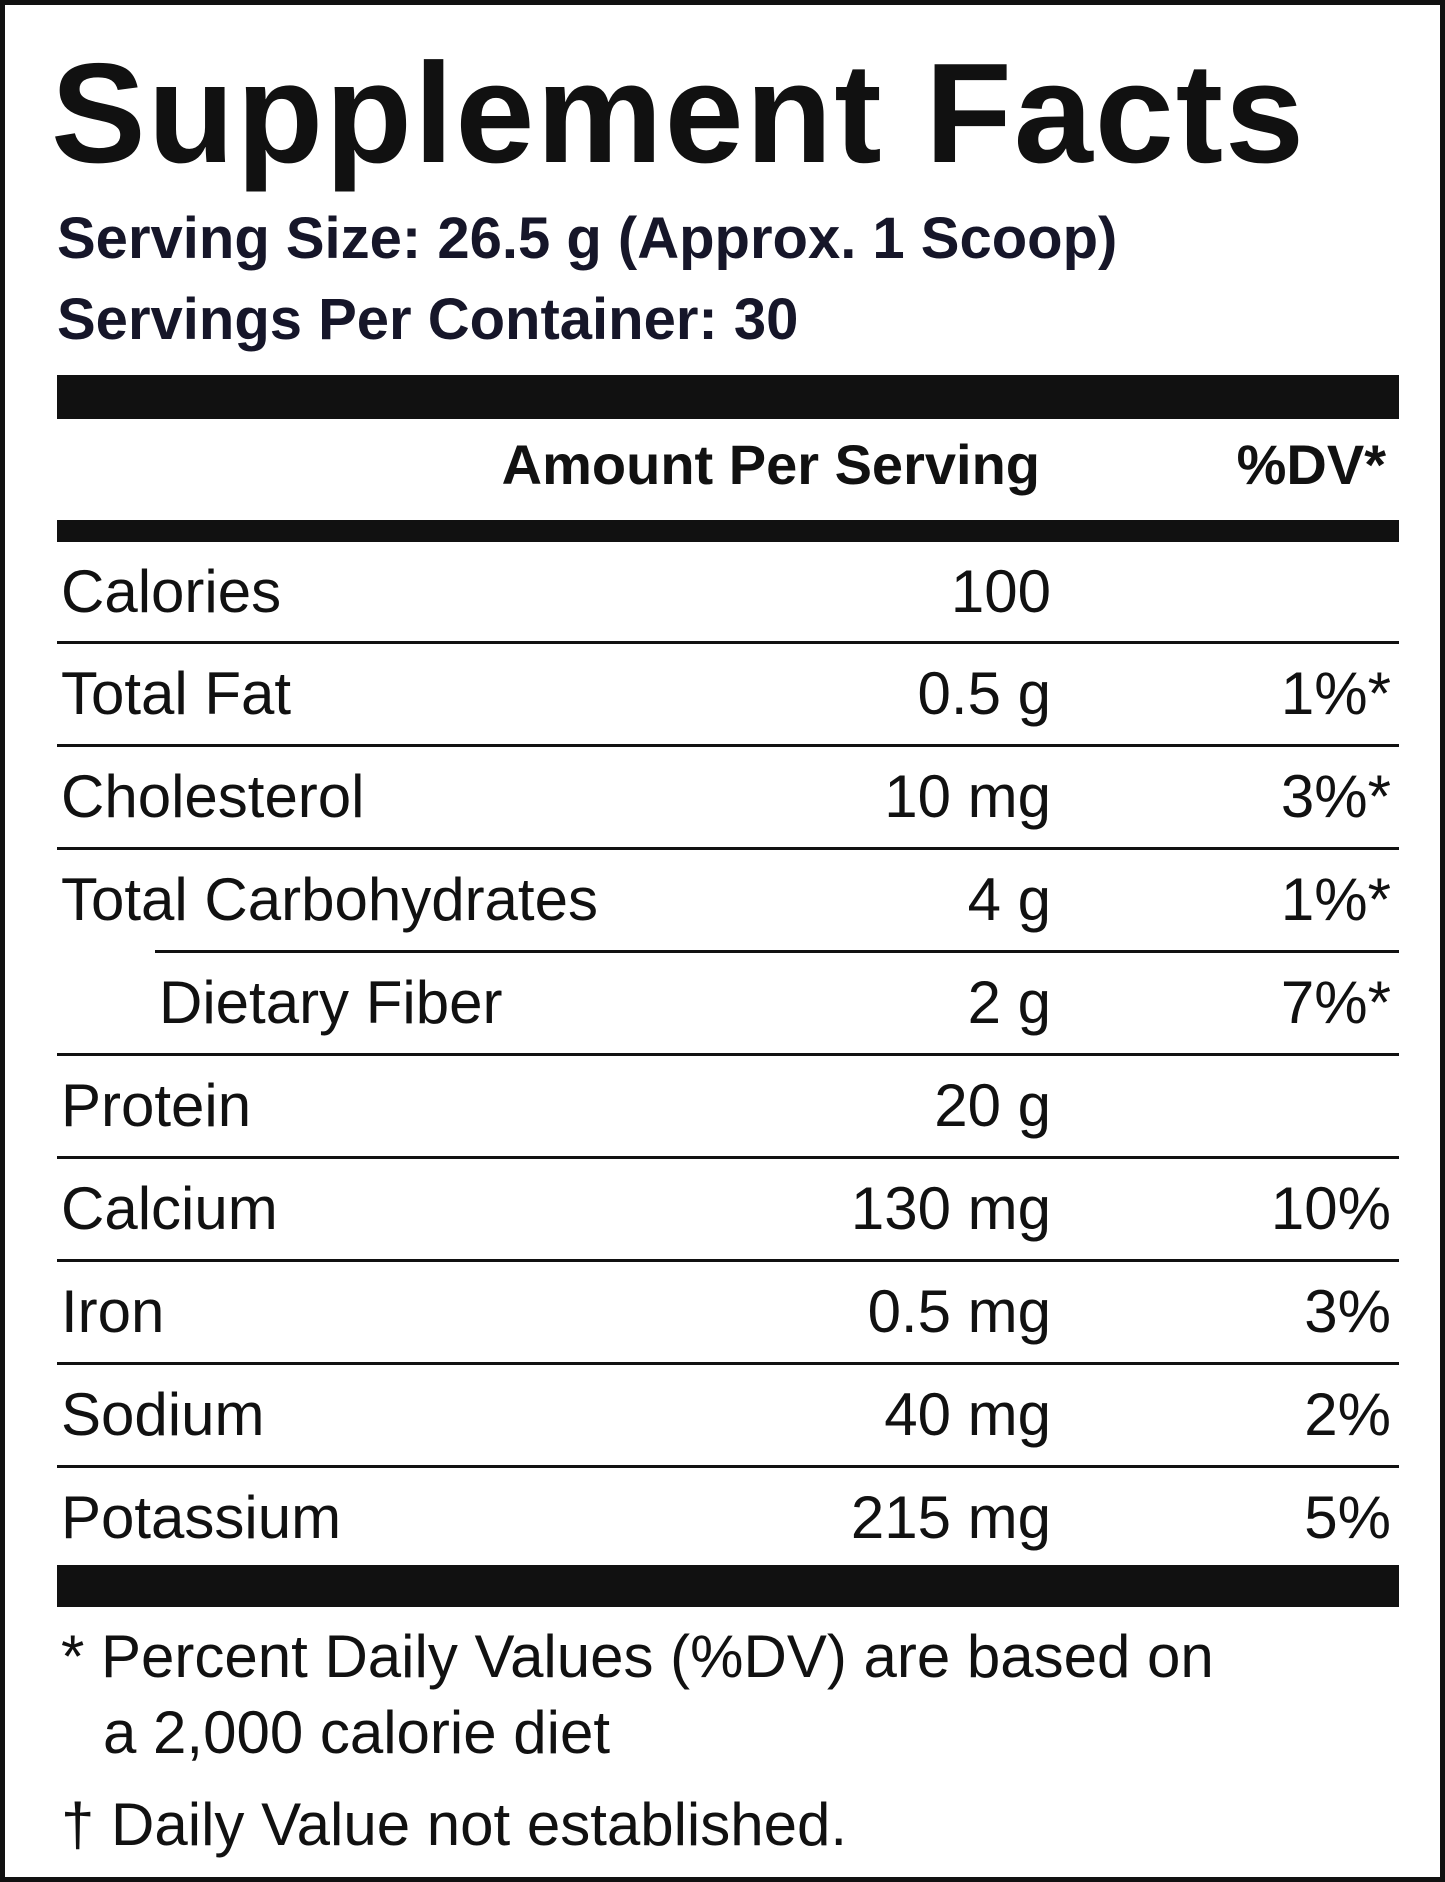  Describe the element at coordinates (428, 319) in the screenshot. I see `servings-per-container: Servings Per Container: 30` at that location.